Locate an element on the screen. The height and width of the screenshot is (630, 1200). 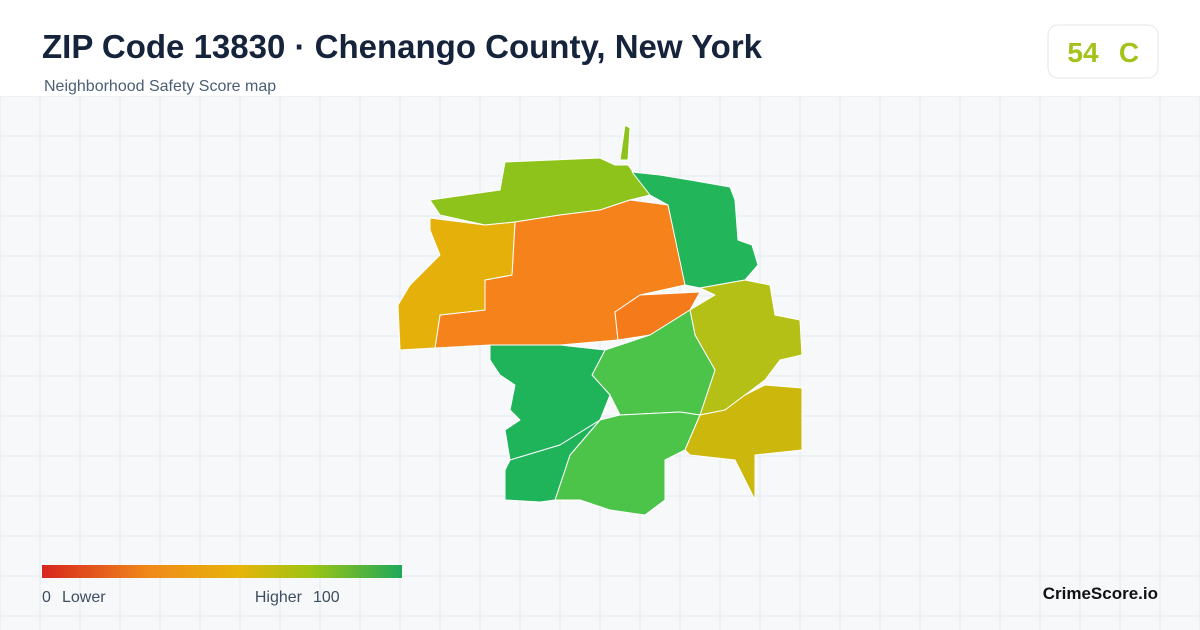
subtitle: Neighborhood Safety Score map is located at coordinates (160, 86).